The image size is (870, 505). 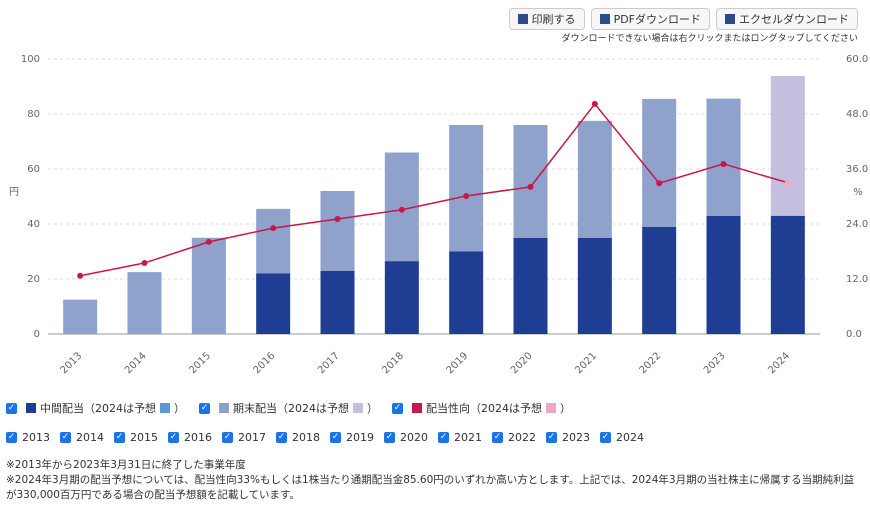 I want to click on x-tick-label: 2019, so click(x=458, y=363).